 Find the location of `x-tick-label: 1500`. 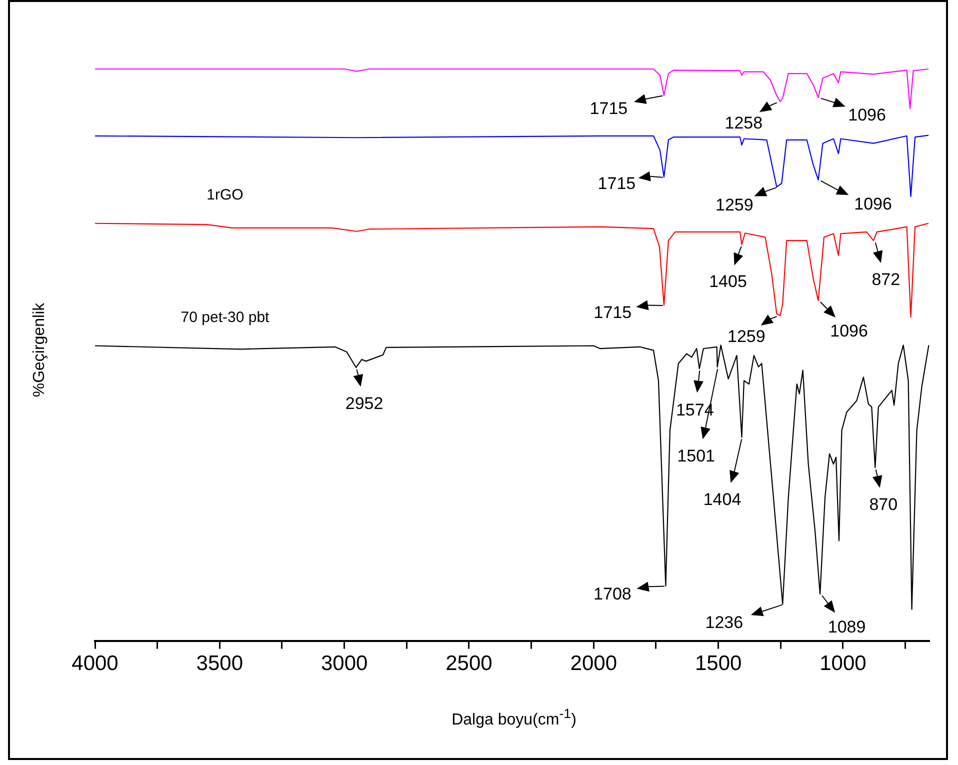

x-tick-label: 1500 is located at coordinates (718, 664).